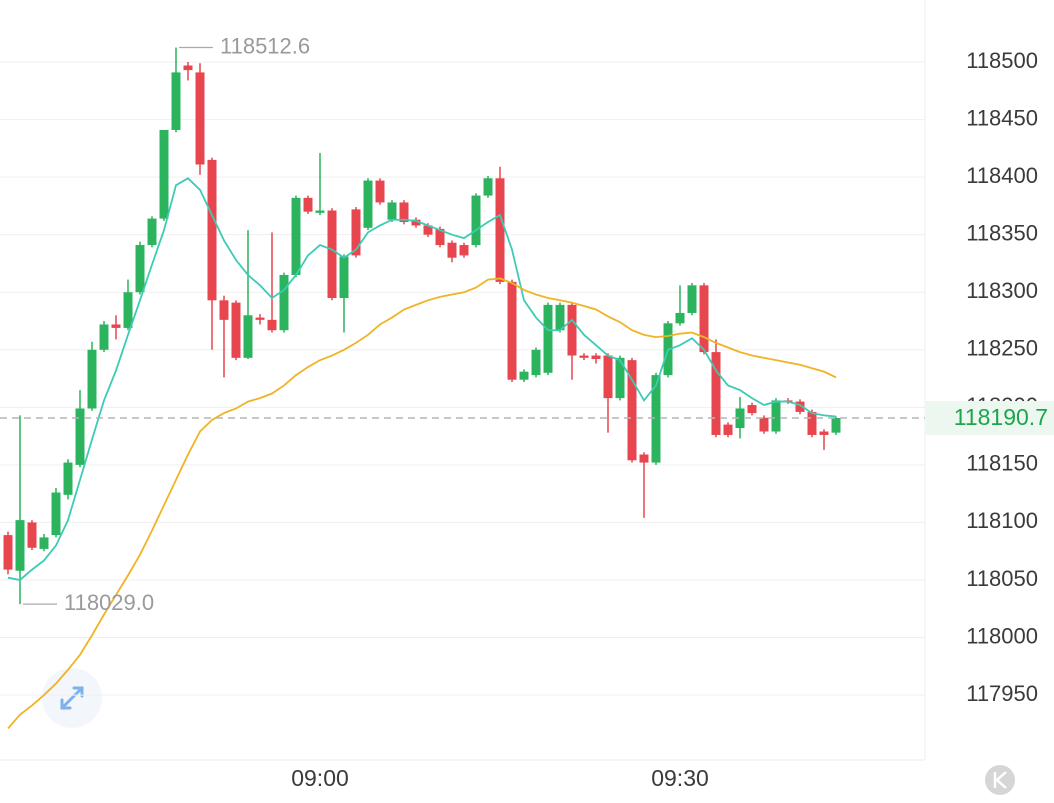 The image size is (1054, 803). What do you see at coordinates (1002, 578) in the screenshot?
I see `y-tick-label: 118050` at bounding box center [1002, 578].